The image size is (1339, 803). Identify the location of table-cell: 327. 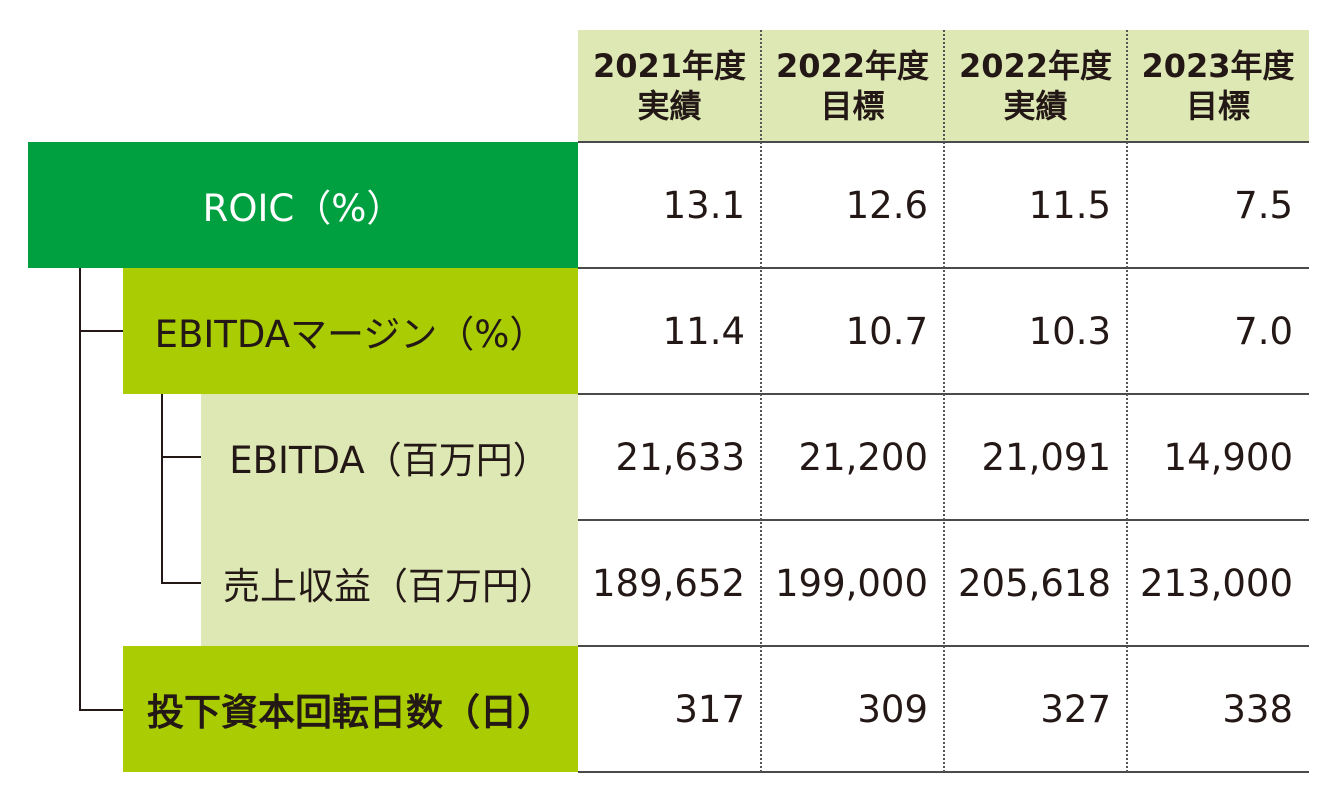
(1075, 709).